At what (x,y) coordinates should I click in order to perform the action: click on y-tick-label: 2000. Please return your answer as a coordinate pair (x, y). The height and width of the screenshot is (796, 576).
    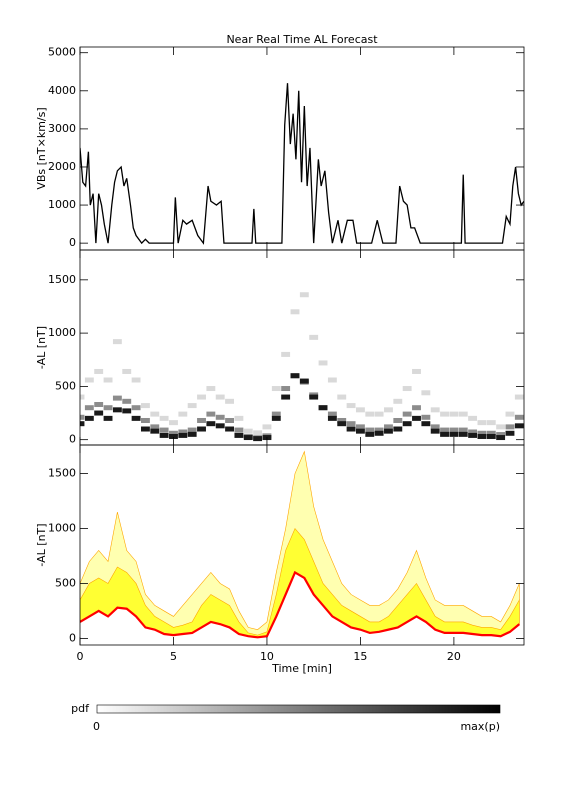
    Looking at the image, I should click on (62, 166).